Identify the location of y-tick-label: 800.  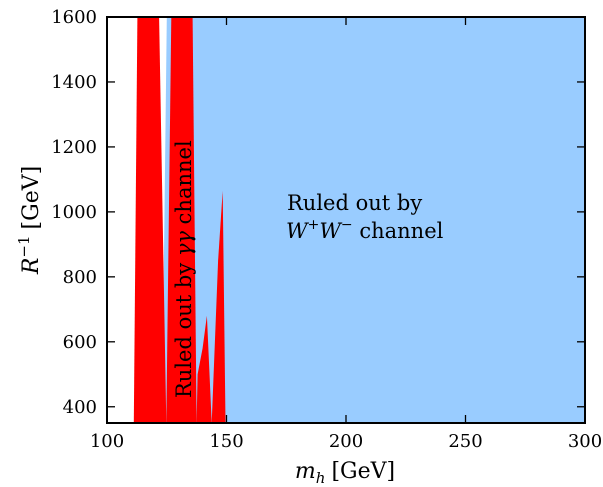
(80, 277).